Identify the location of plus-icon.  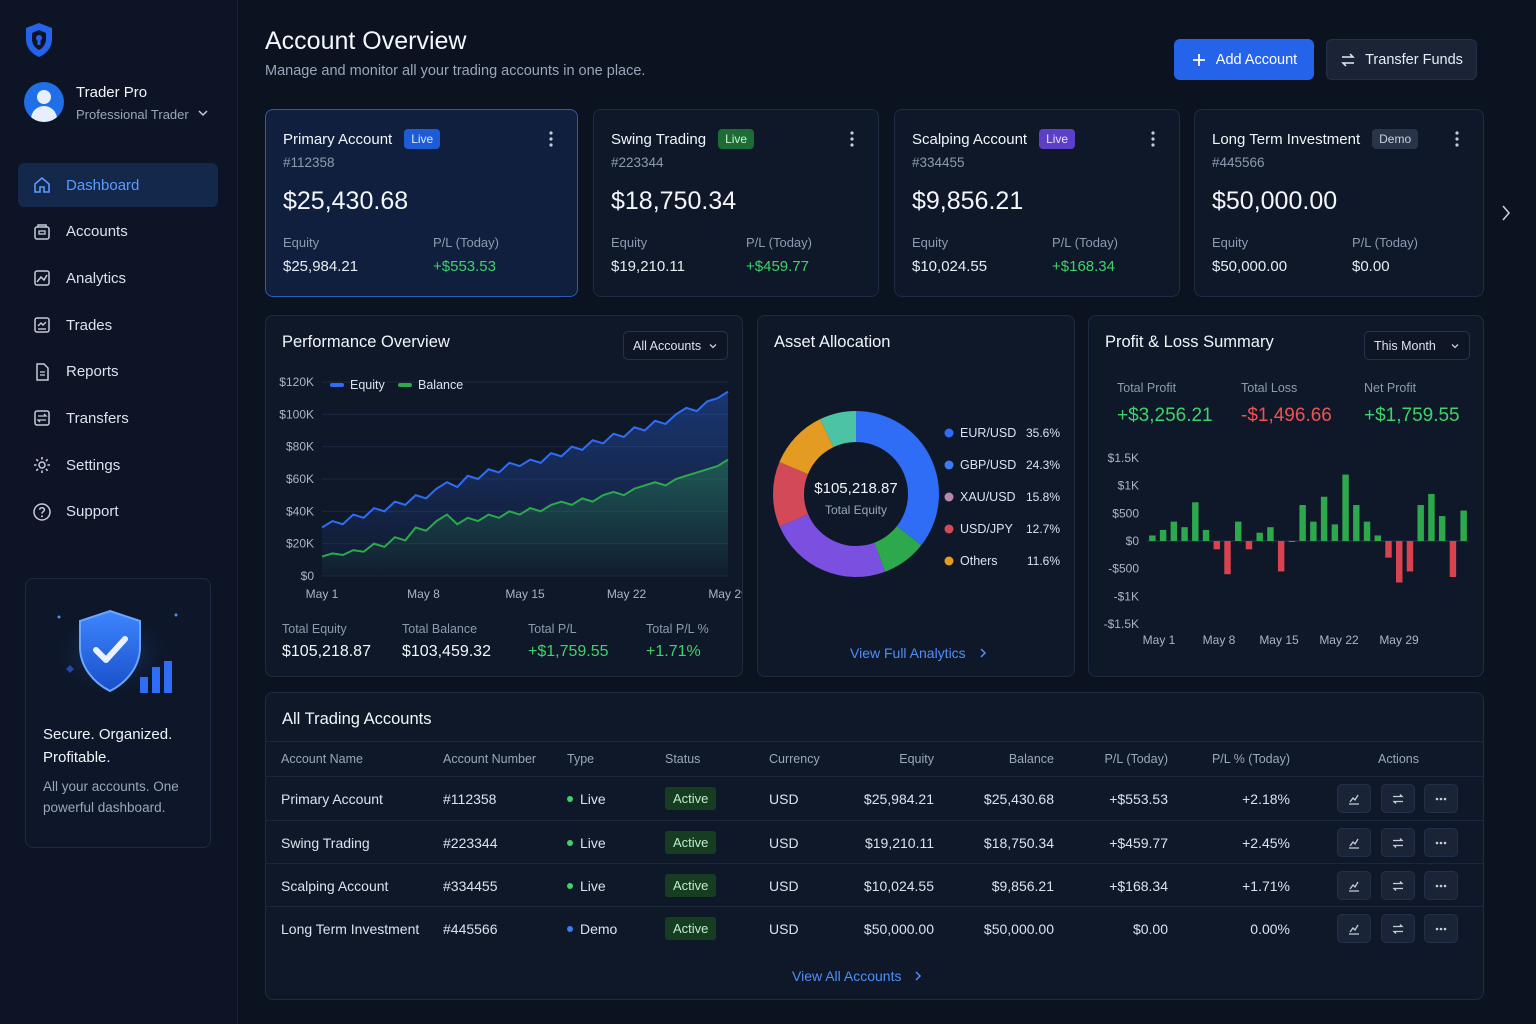
(1198, 59).